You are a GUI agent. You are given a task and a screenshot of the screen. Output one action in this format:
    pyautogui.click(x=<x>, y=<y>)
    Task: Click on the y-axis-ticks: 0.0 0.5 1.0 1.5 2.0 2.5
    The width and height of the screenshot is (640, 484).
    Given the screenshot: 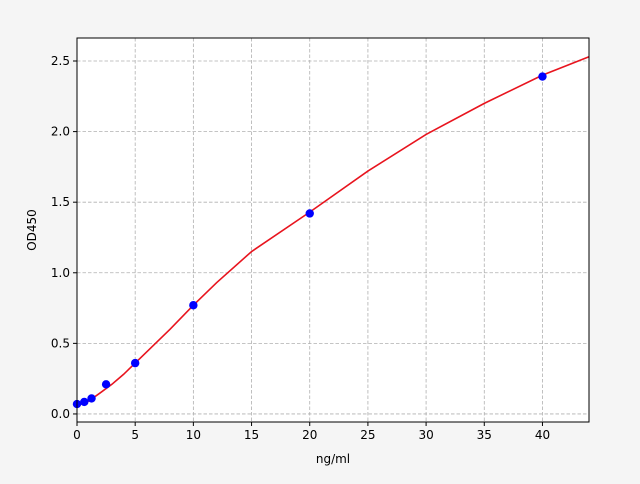 What is the action you would take?
    pyautogui.click(x=64, y=237)
    